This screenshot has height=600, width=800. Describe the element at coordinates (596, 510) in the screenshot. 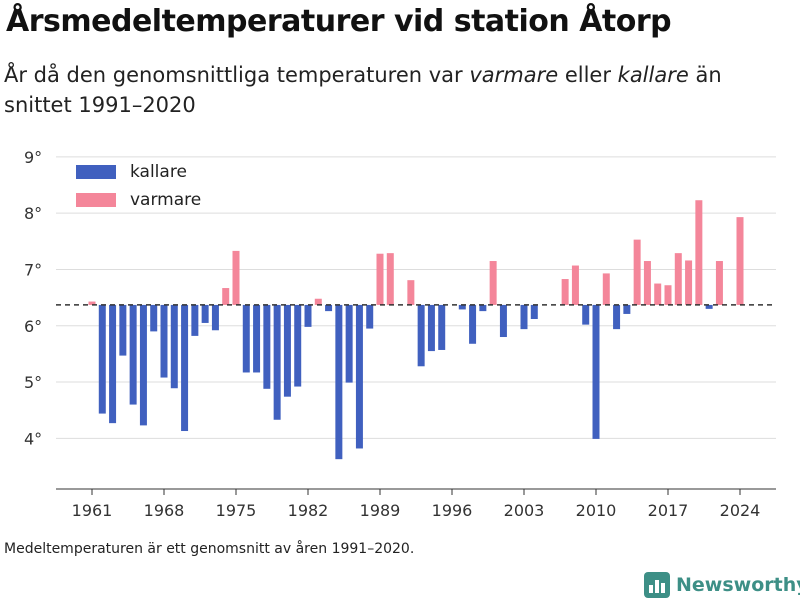

I see `x-tick-label: 2010` at that location.